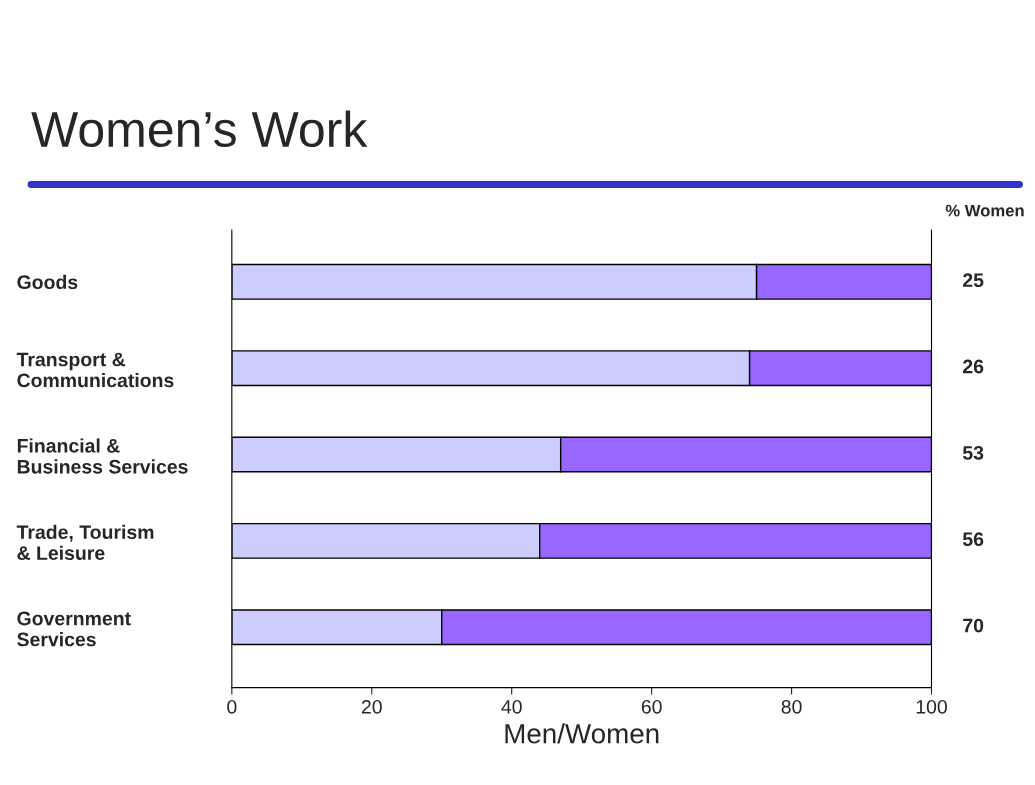 This screenshot has height=785, width=1035. What do you see at coordinates (85, 542) in the screenshot?
I see `y-tick-label: Trade, Tourism & Leisure` at bounding box center [85, 542].